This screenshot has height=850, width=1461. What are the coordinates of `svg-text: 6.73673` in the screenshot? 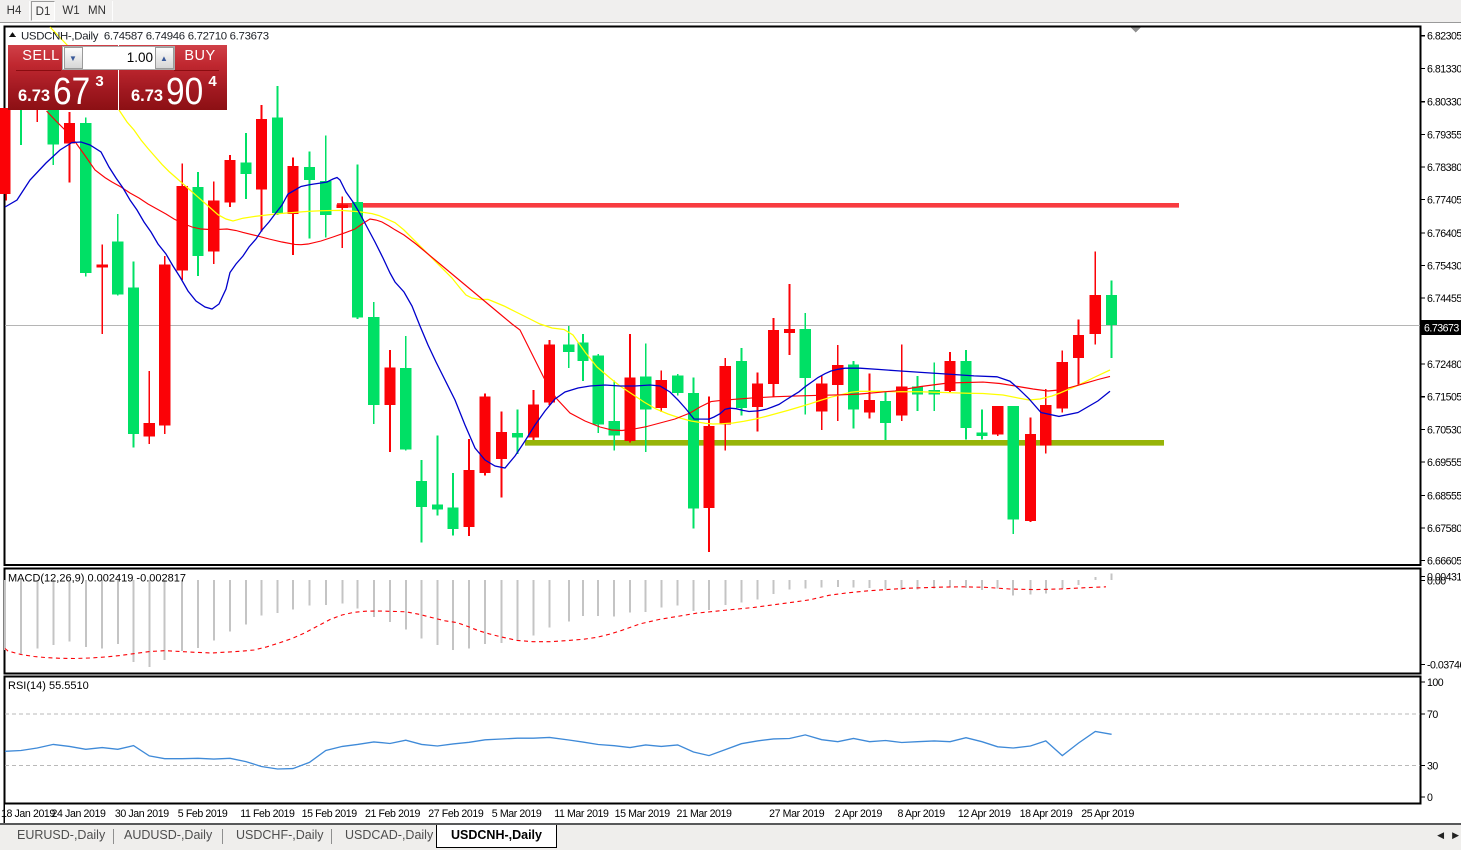 It's located at (1441, 329).